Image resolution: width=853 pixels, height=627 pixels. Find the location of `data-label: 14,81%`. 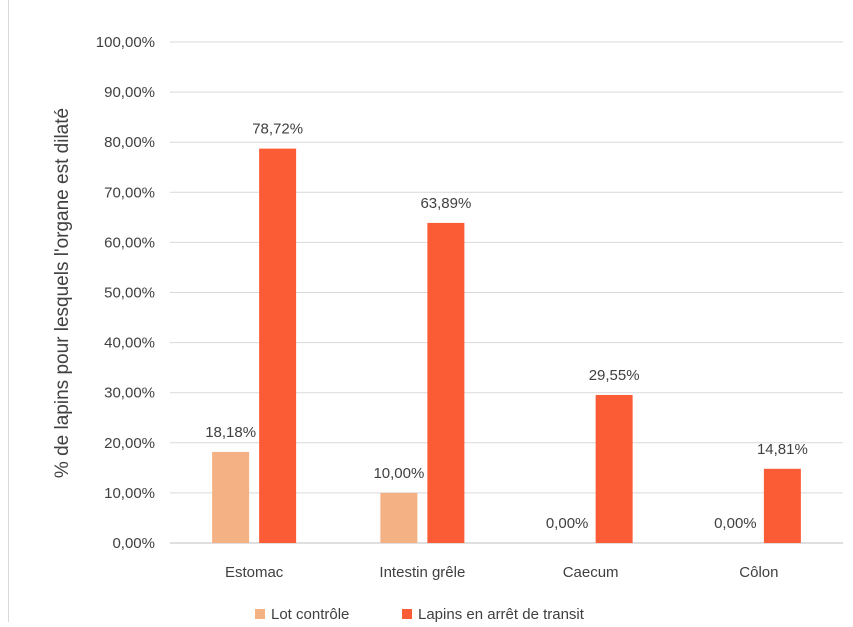

data-label: 14,81% is located at coordinates (782, 449).